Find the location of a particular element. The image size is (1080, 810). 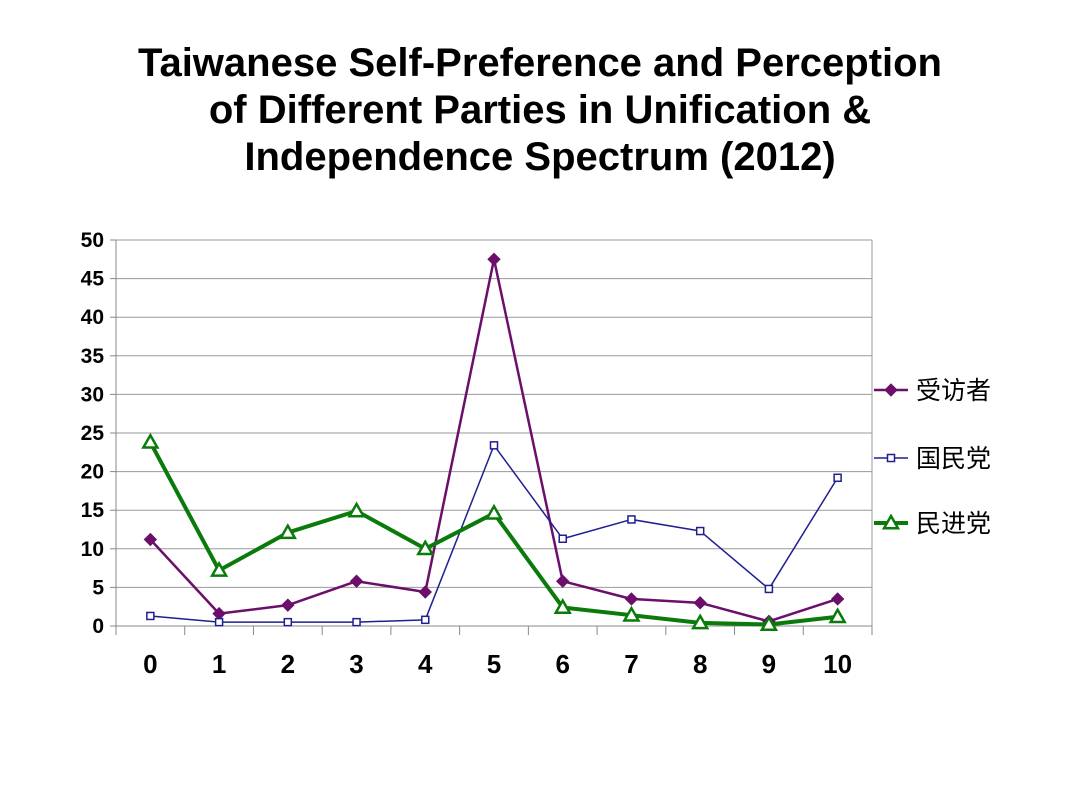

legend-label: 民进党 is located at coordinates (953, 523).